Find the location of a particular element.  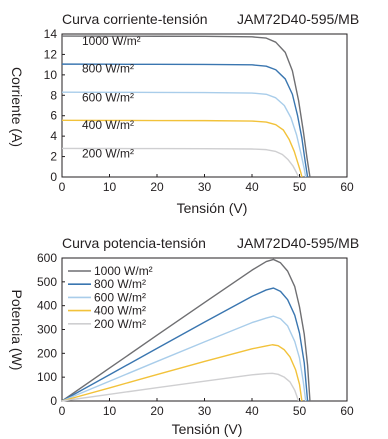

y-tick-label: 4 is located at coordinates (53, 136).